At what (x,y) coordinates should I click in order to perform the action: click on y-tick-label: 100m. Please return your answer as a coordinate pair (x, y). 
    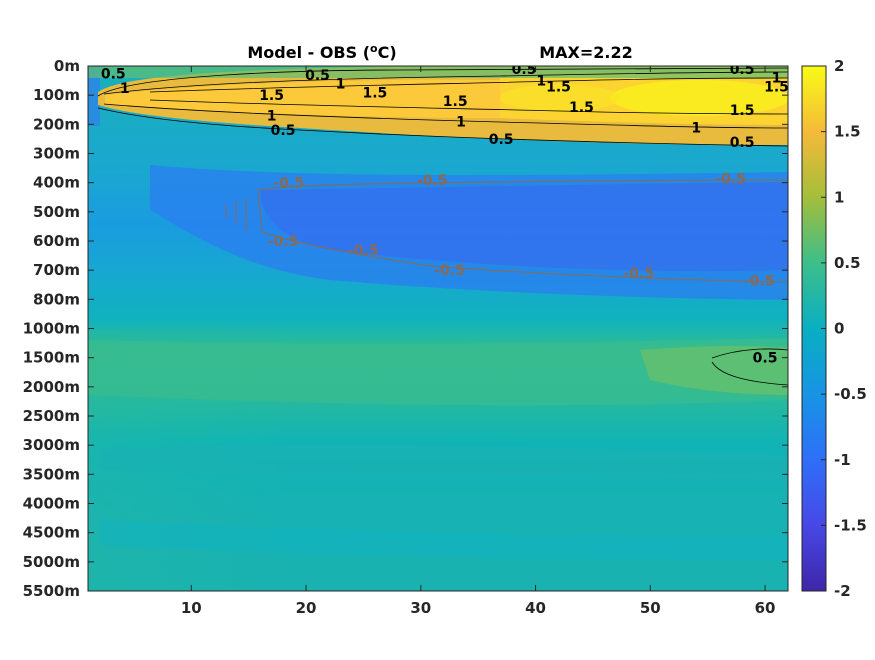
    Looking at the image, I should click on (56, 95).